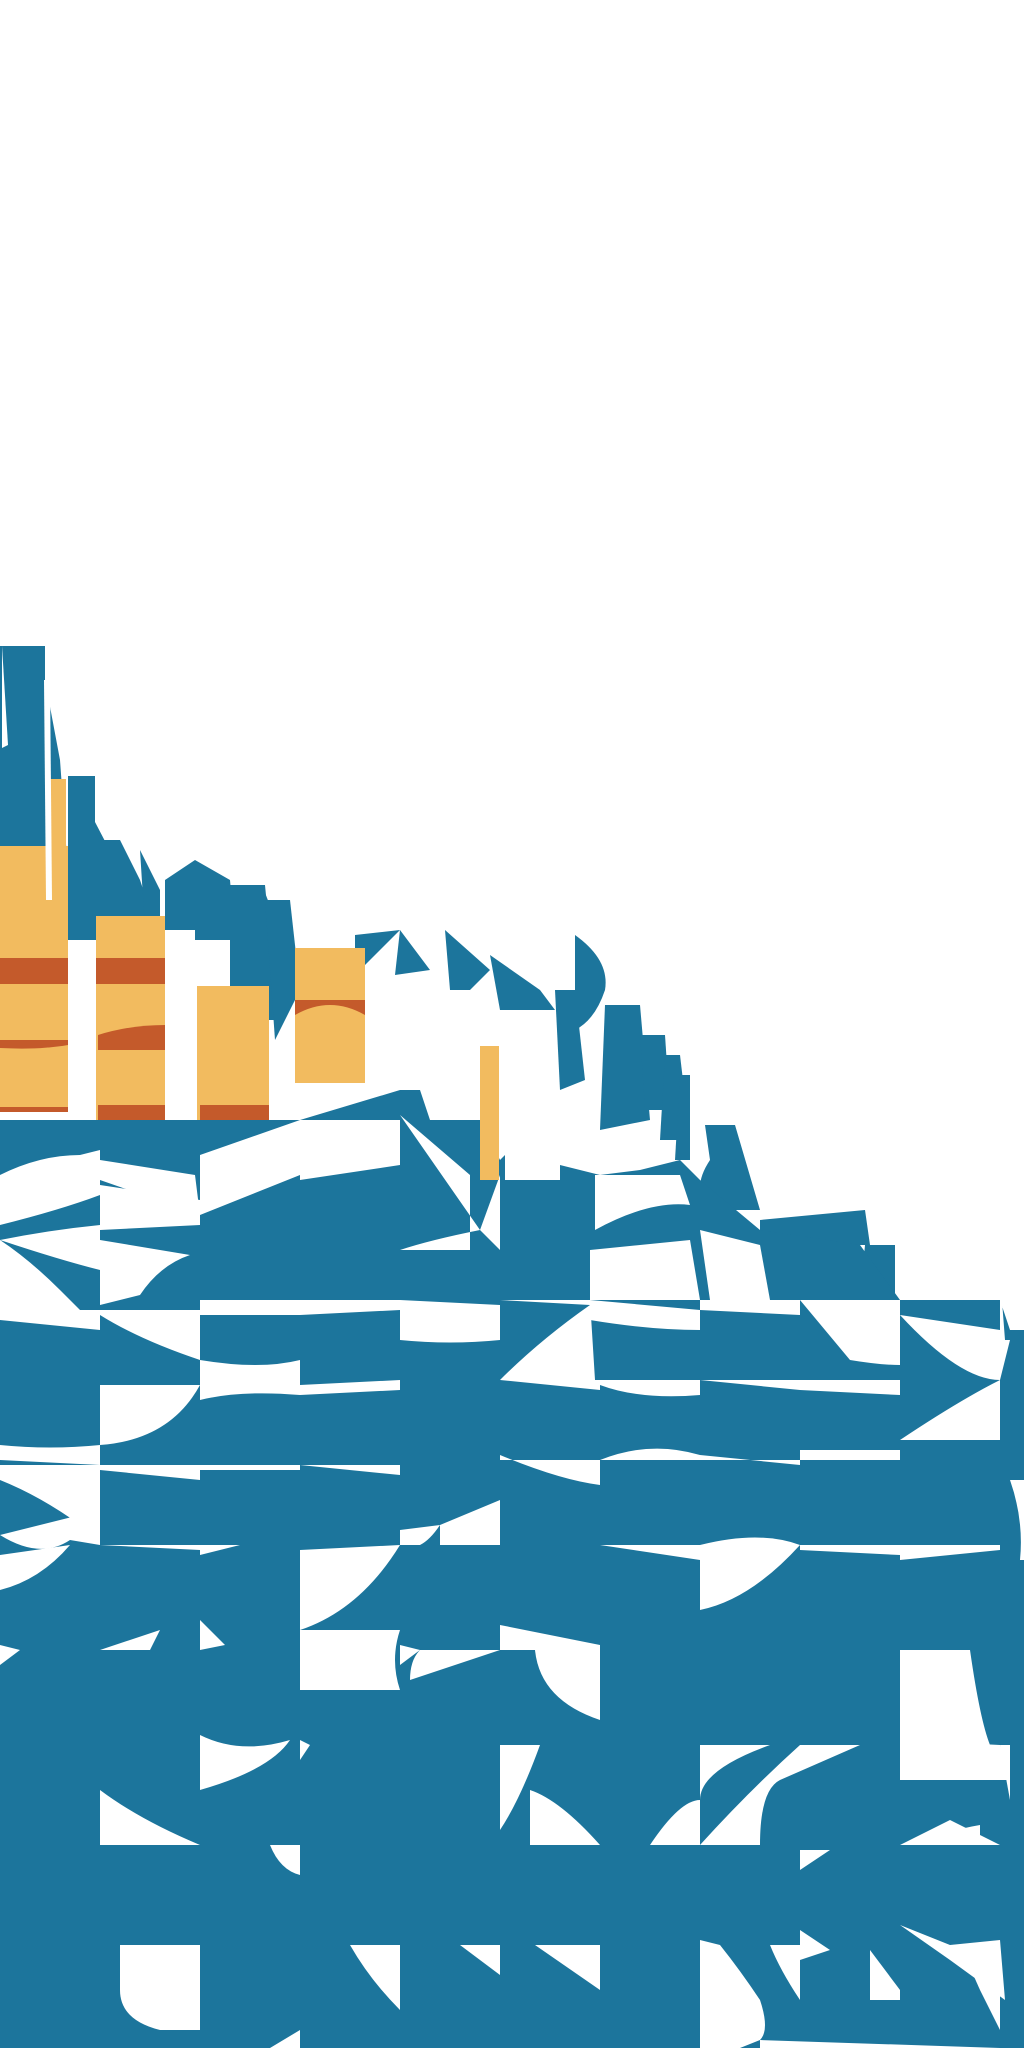  Describe the element at coordinates (27, 773) in the screenshot. I see `spire-shapes` at that location.